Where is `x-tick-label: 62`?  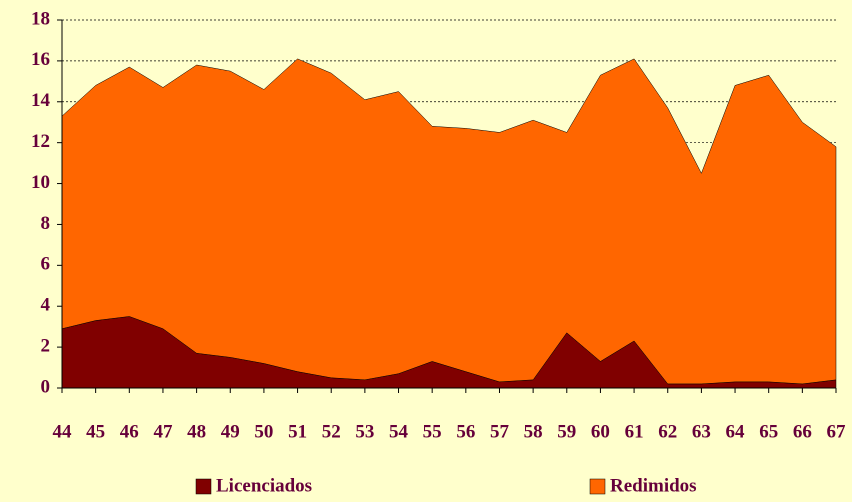
x-tick-label: 62 is located at coordinates (667, 431).